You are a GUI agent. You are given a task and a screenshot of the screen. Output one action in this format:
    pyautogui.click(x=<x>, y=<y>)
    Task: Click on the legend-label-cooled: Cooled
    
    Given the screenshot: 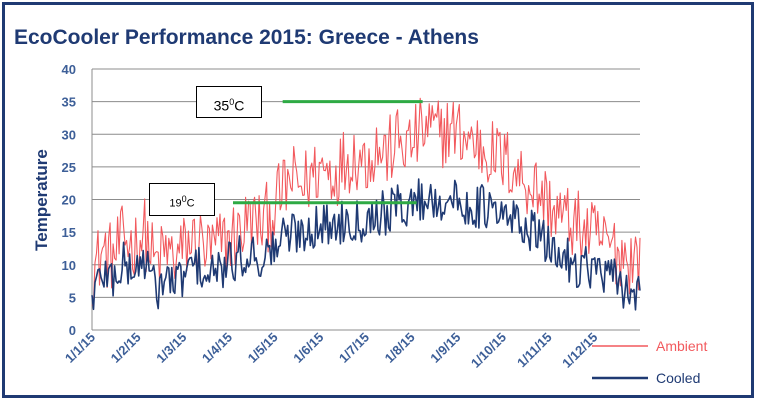 What is the action you would take?
    pyautogui.click(x=678, y=378)
    